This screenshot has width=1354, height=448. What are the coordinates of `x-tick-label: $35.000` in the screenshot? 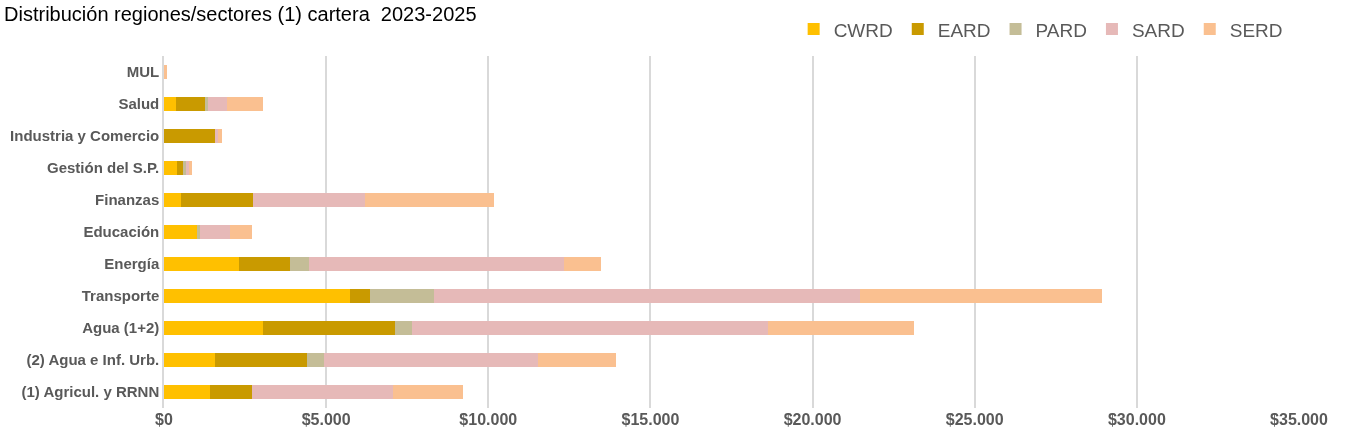 It's located at (1299, 419).